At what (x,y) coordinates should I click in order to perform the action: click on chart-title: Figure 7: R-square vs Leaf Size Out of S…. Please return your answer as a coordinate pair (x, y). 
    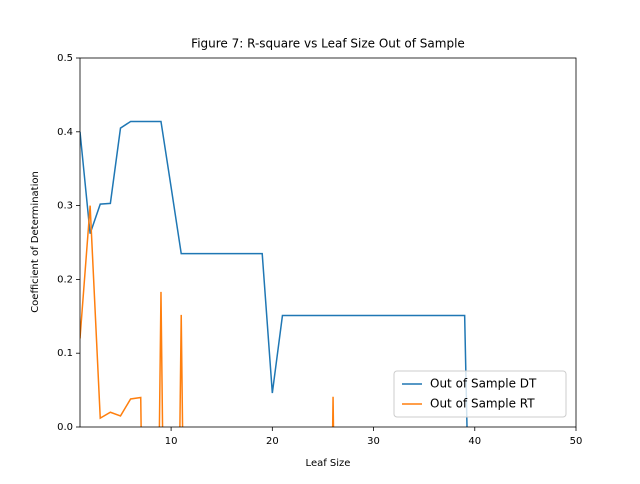
    Looking at the image, I should click on (328, 44).